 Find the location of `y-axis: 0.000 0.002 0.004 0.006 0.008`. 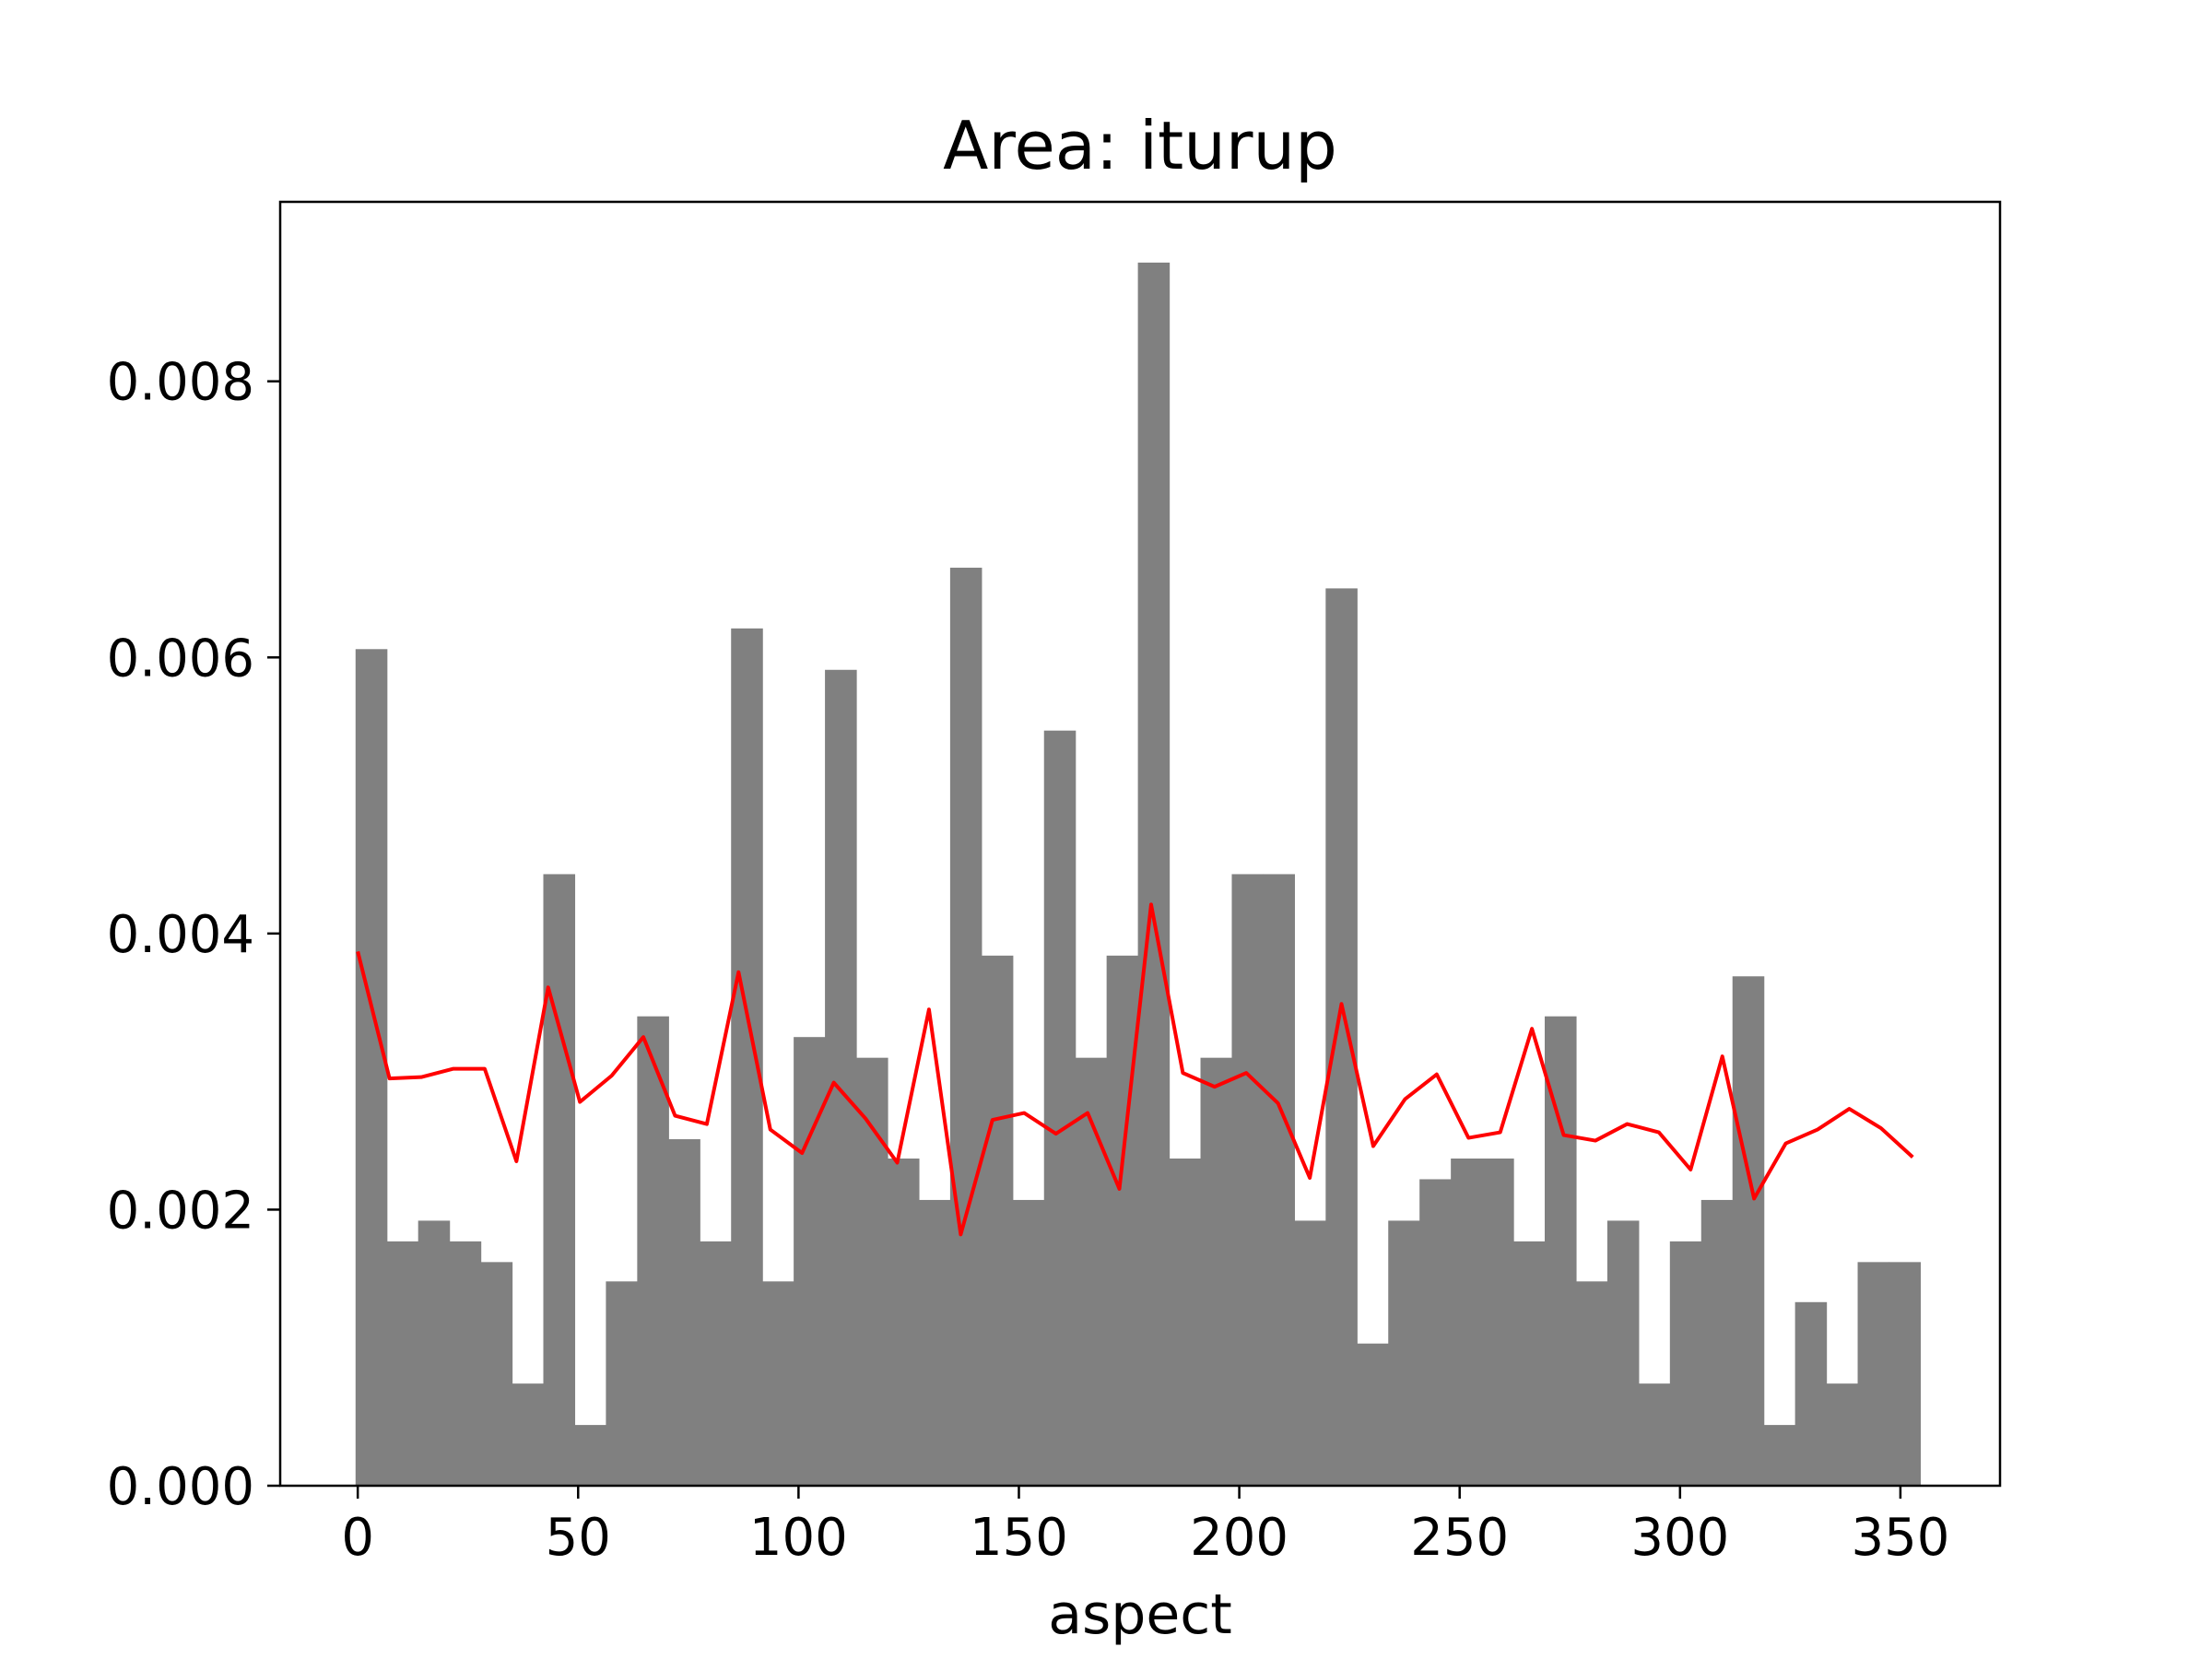

y-axis: 0.000 0.002 0.004 0.006 0.008 is located at coordinates (193, 935).